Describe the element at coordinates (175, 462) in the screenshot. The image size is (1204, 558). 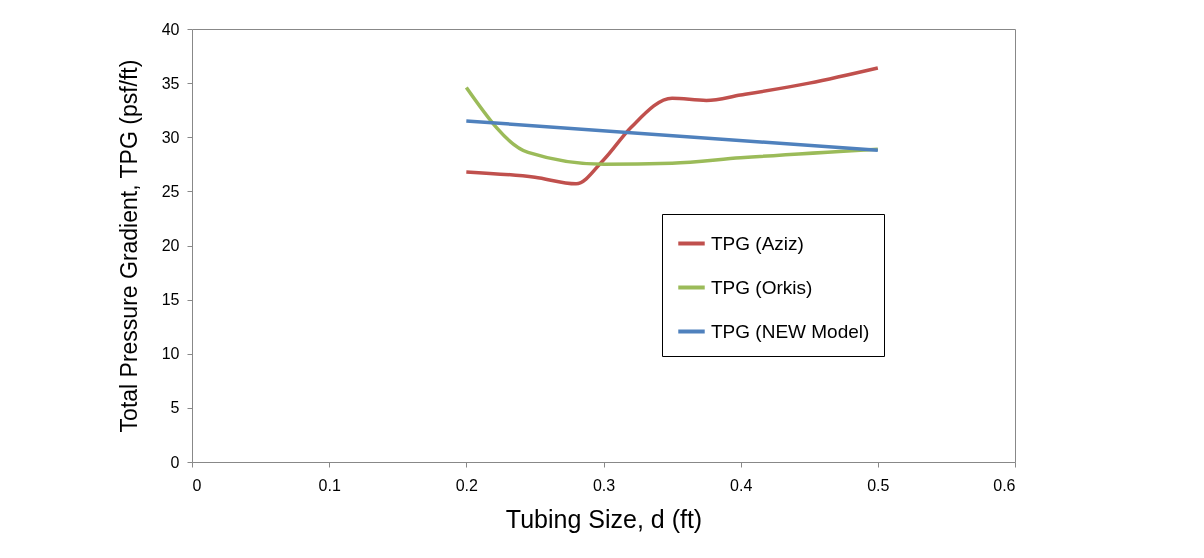
I see `y-tick-label: 0` at that location.